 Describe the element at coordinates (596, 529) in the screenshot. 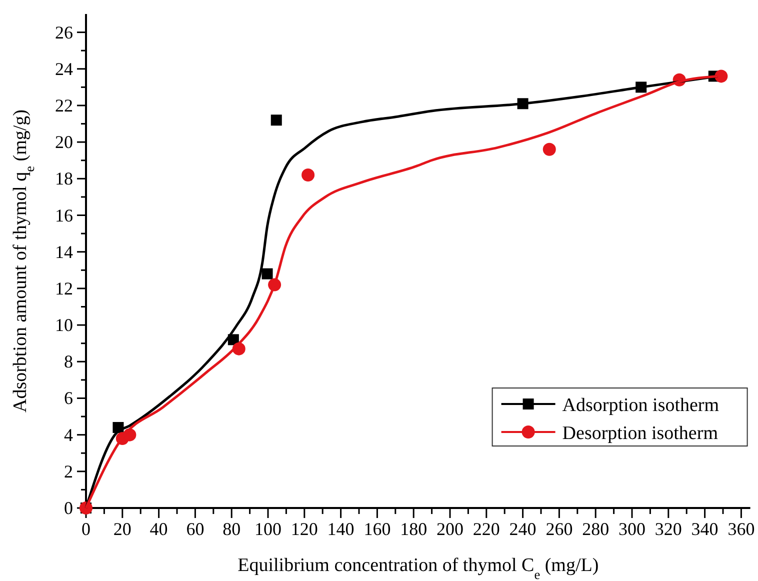

I see `x-tick-label: 280` at that location.